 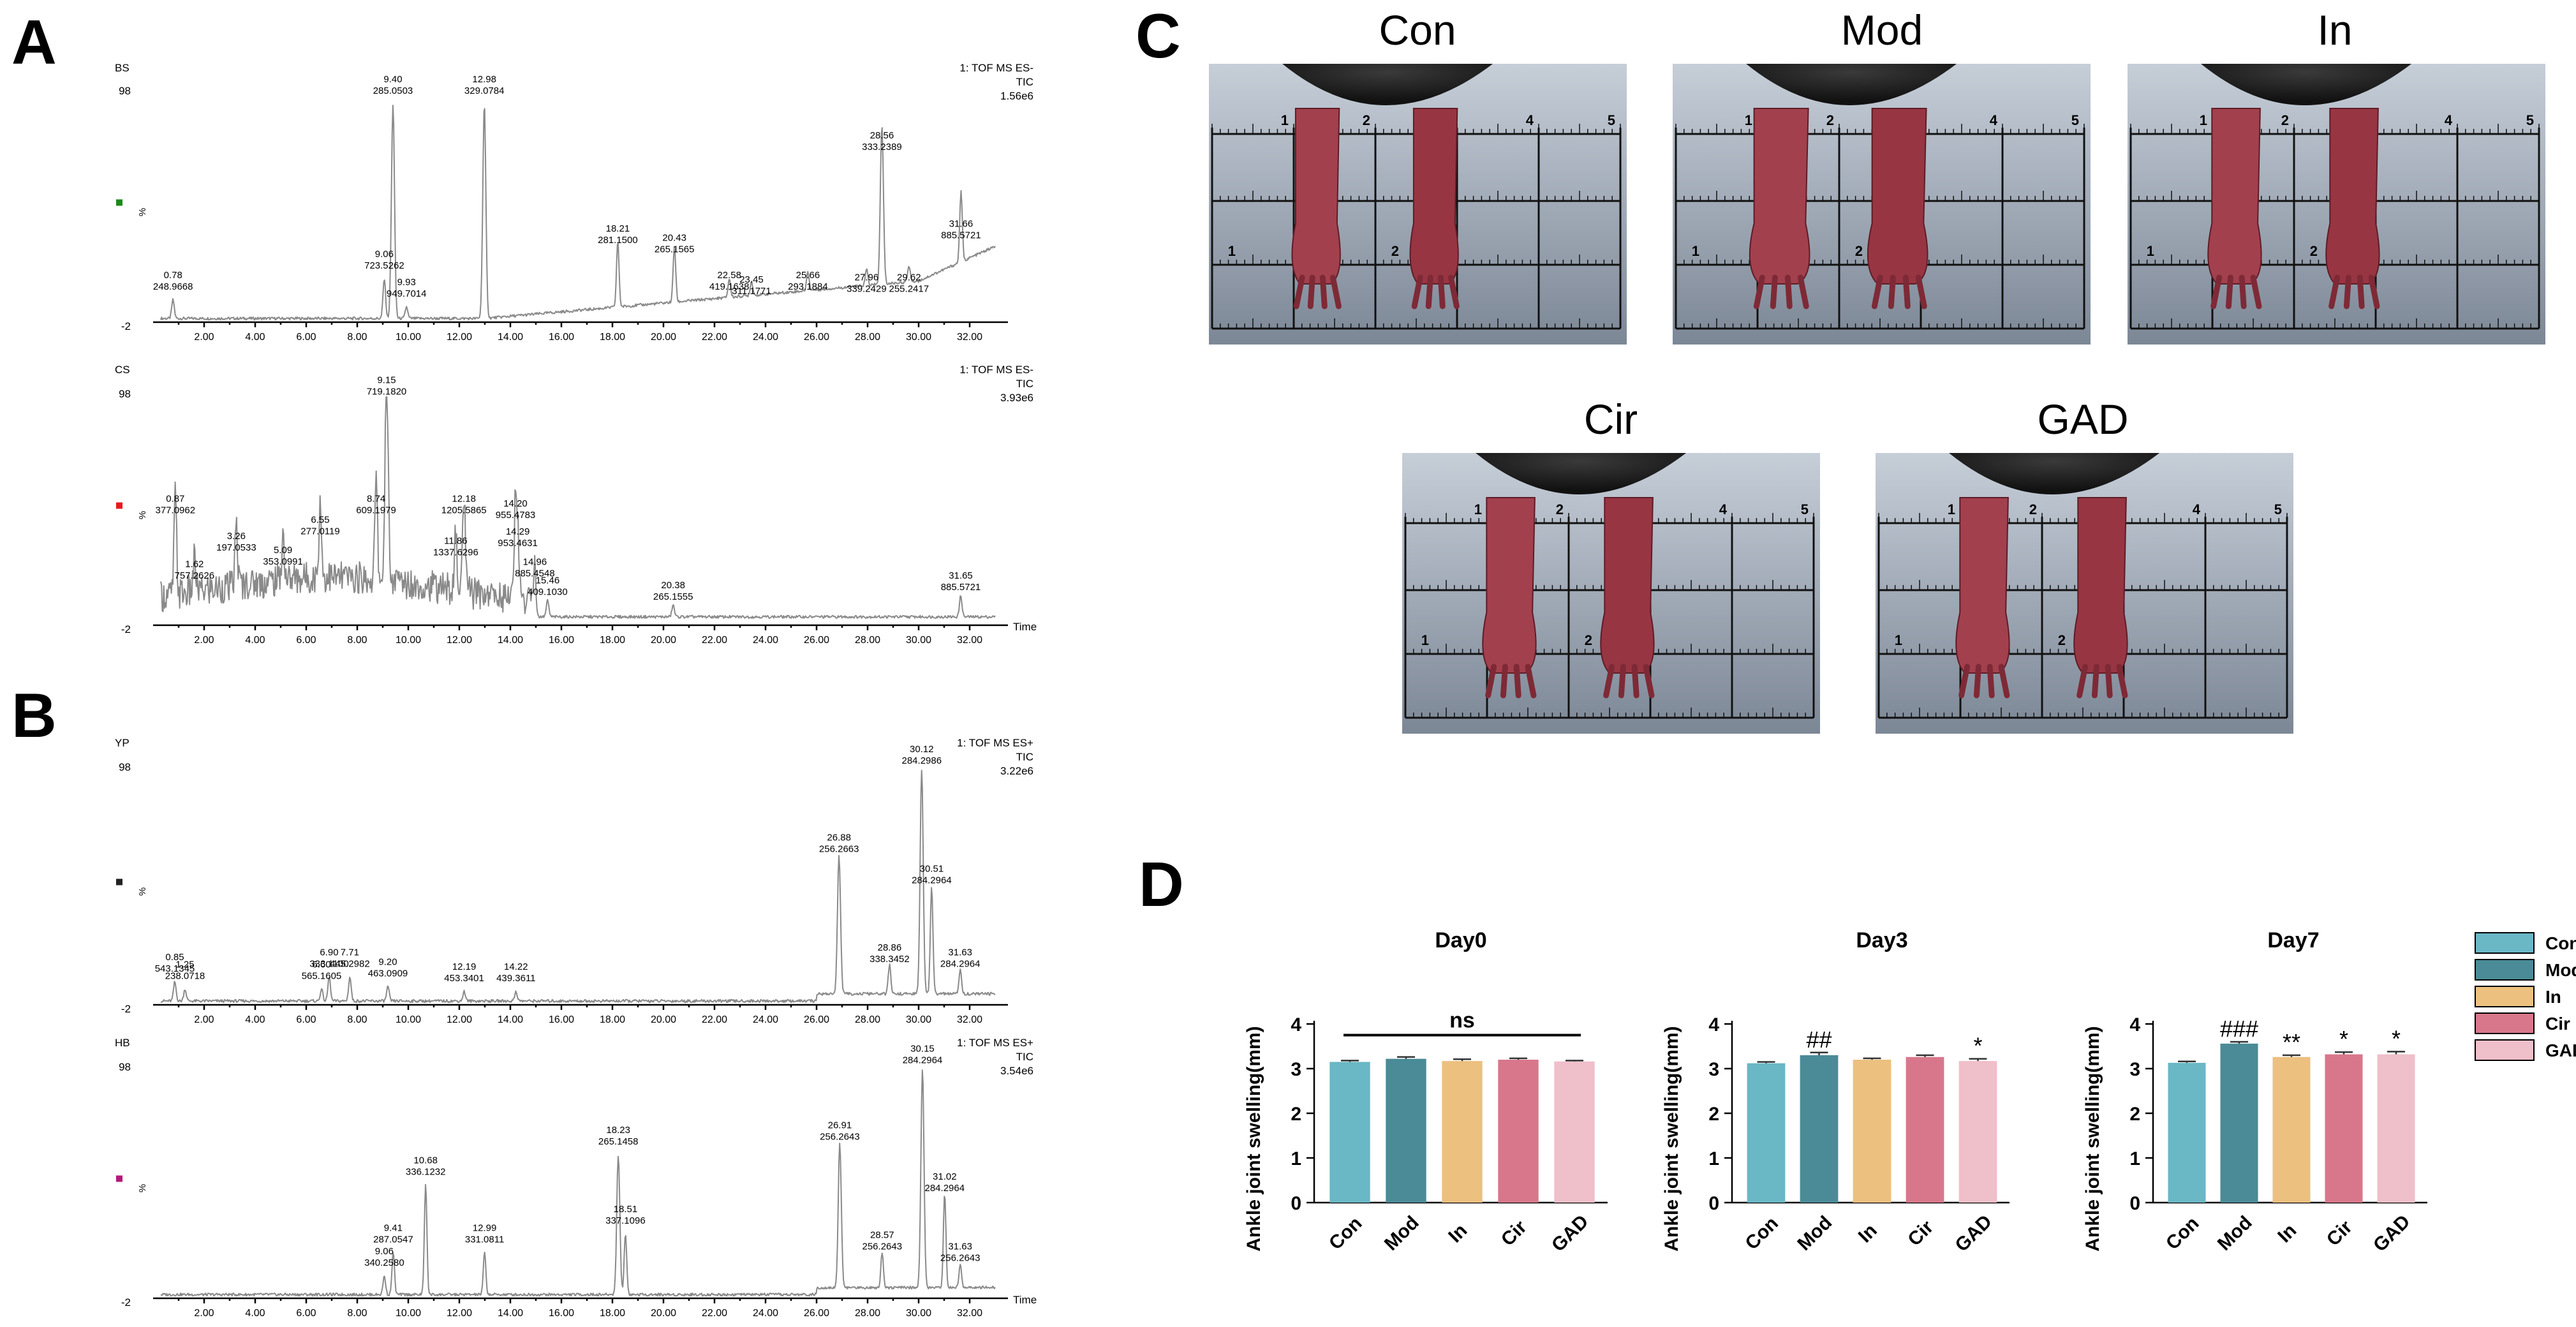 I want to click on peak-rt-label: 12.19, so click(x=464, y=966).